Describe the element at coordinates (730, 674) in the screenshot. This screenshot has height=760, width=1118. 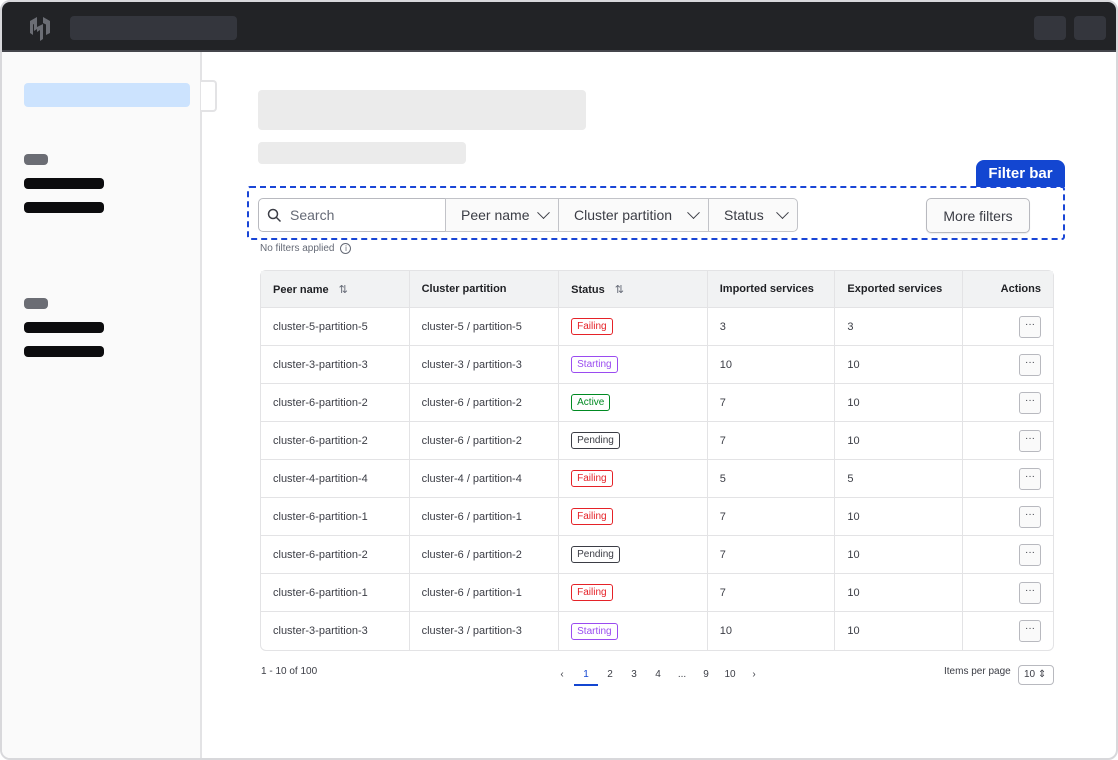
I see `page-link: 10` at that location.